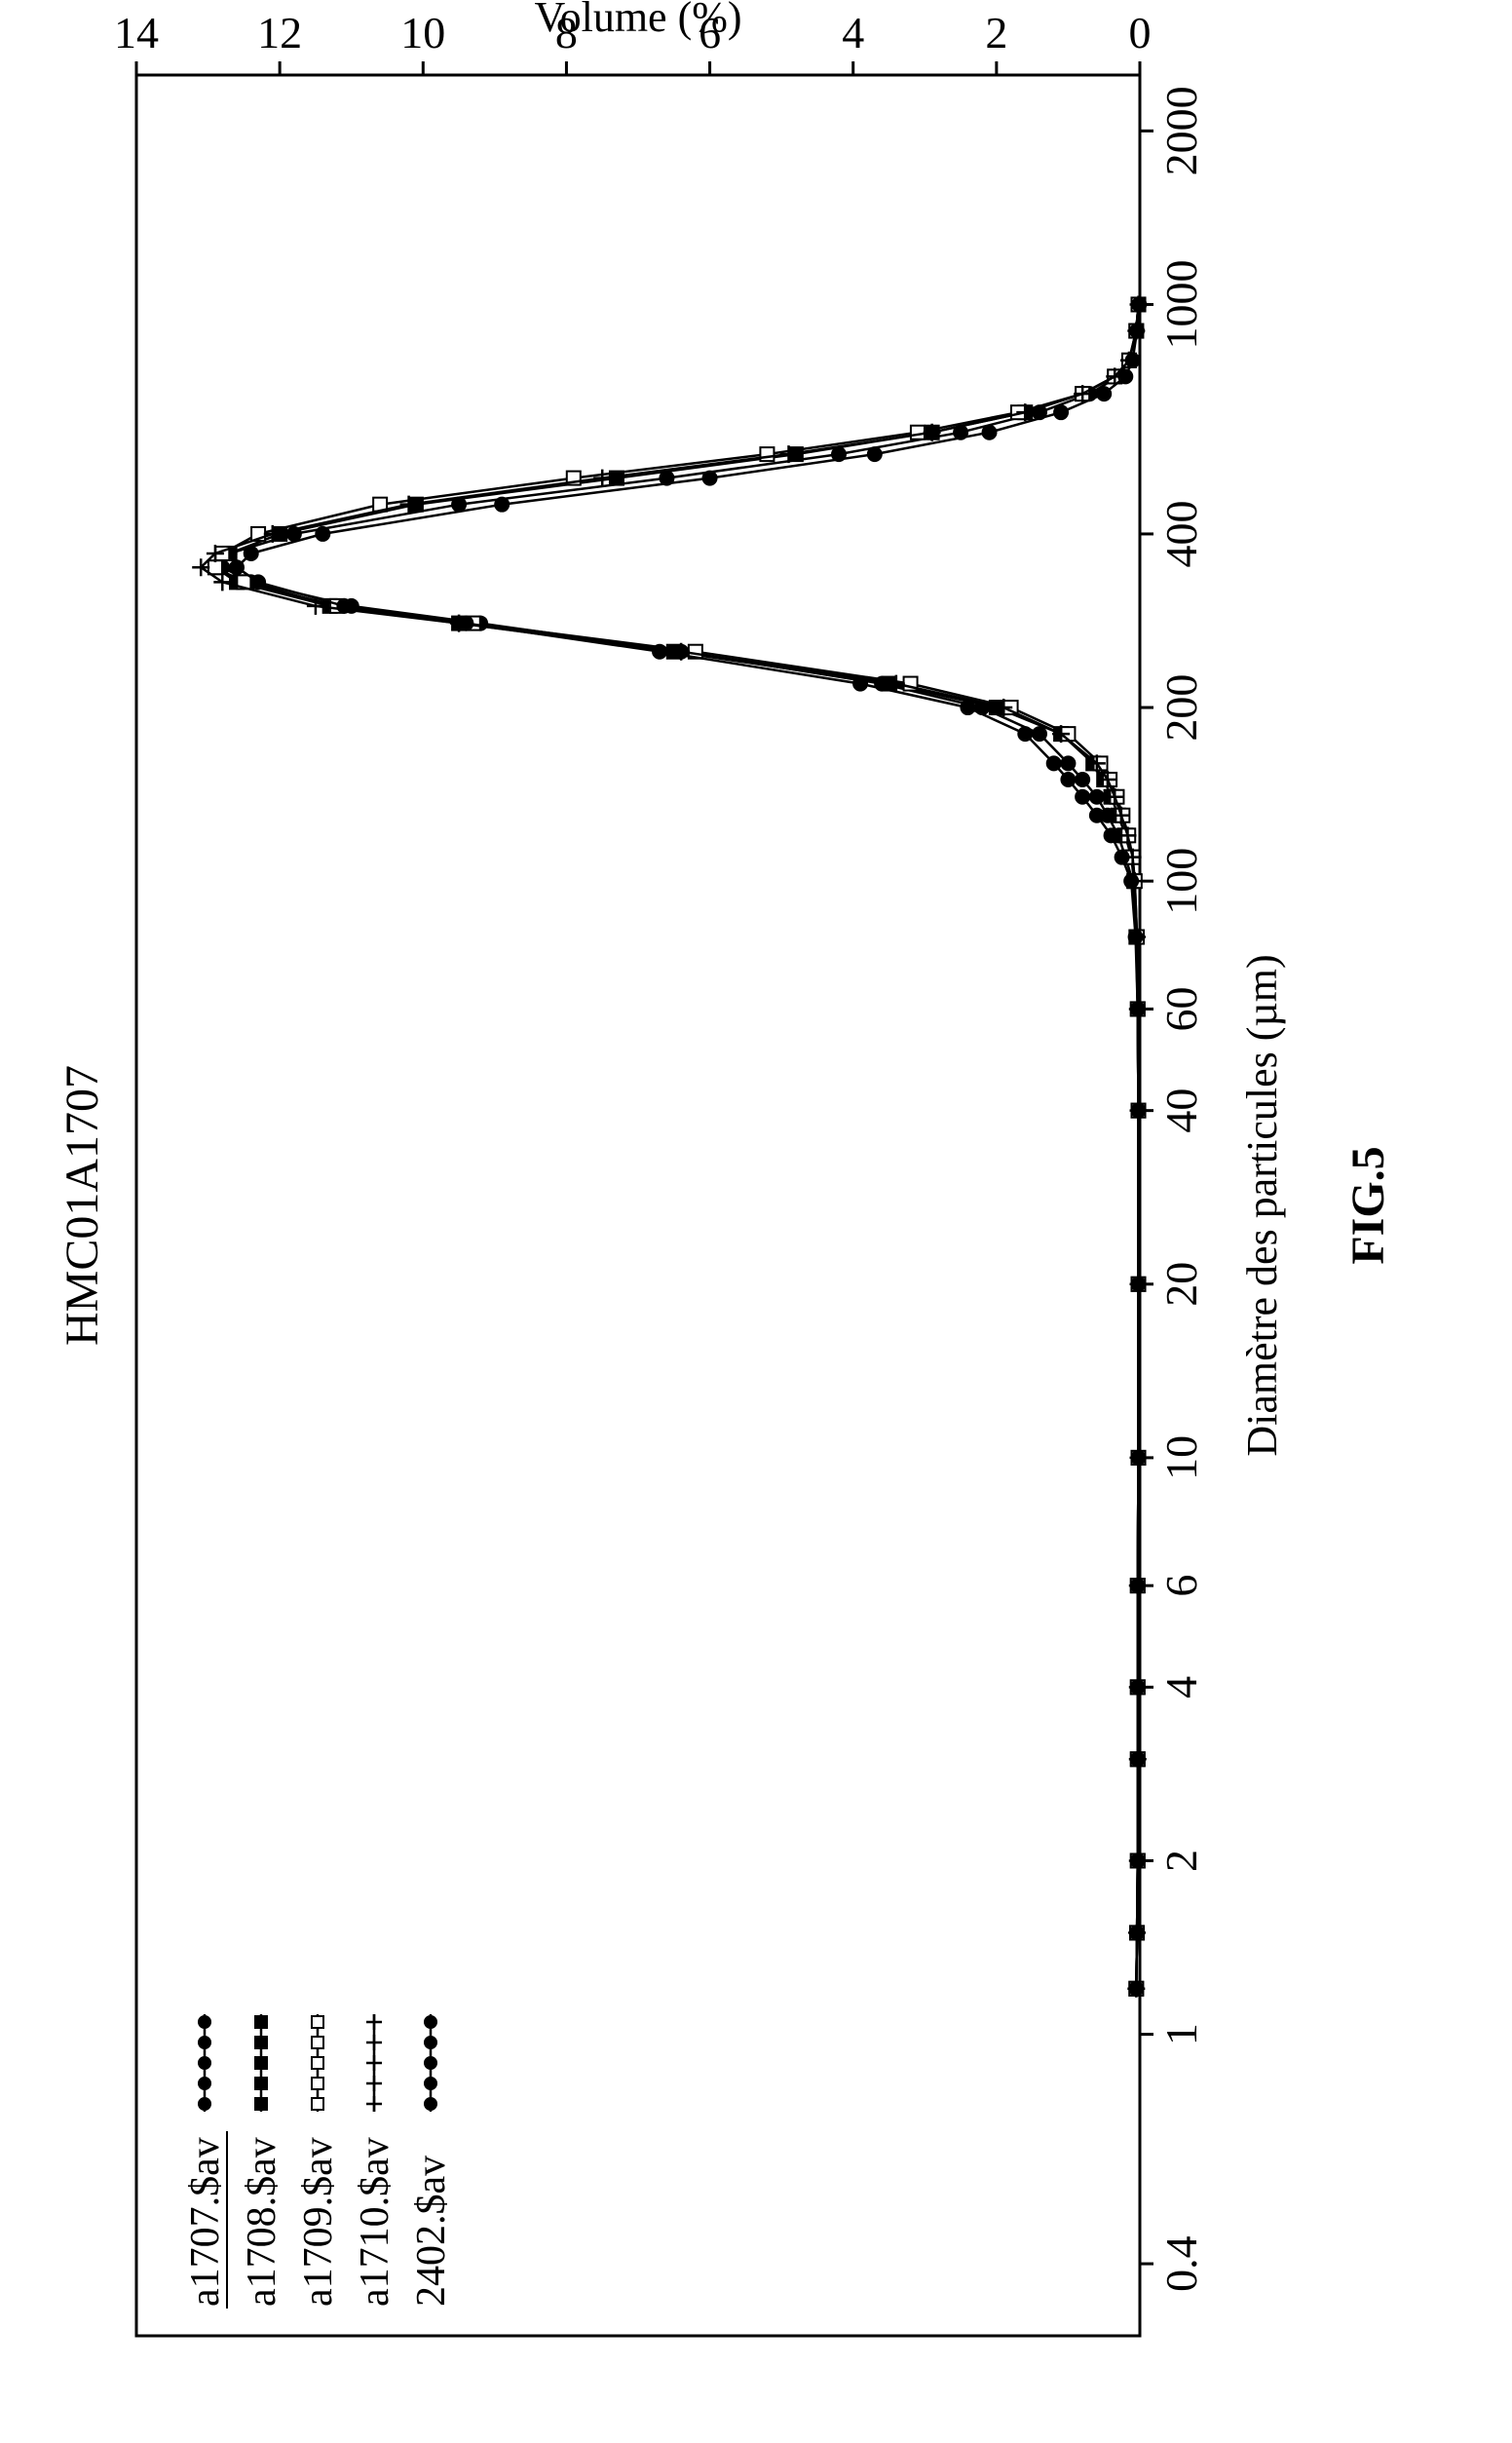 The height and width of the screenshot is (2443, 1512). What do you see at coordinates (82, 1205) in the screenshot?
I see `chart-title: HMC01A1707` at bounding box center [82, 1205].